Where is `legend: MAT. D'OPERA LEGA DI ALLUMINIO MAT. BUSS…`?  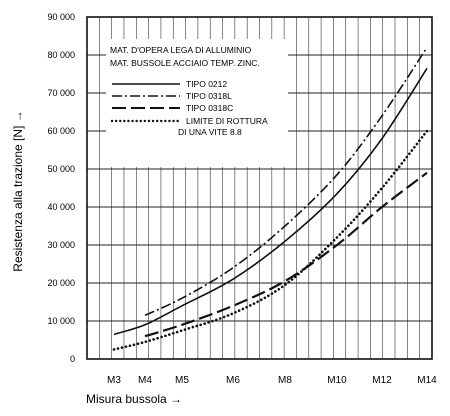 legend: MAT. D'OPERA LEGA DI ALLUMINIO MAT. BUSS… is located at coordinates (197, 103).